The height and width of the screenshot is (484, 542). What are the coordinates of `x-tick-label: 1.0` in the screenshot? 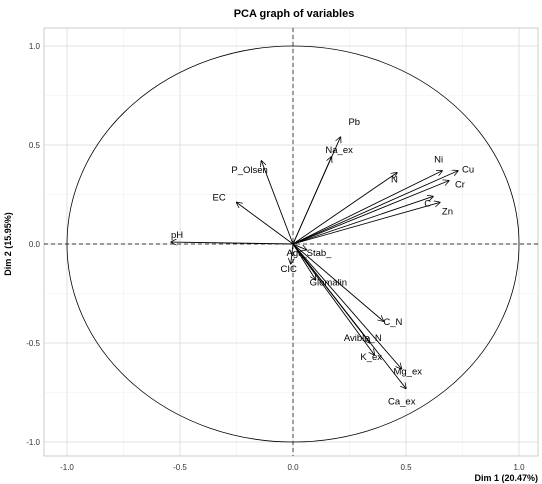 It's located at (519, 467).